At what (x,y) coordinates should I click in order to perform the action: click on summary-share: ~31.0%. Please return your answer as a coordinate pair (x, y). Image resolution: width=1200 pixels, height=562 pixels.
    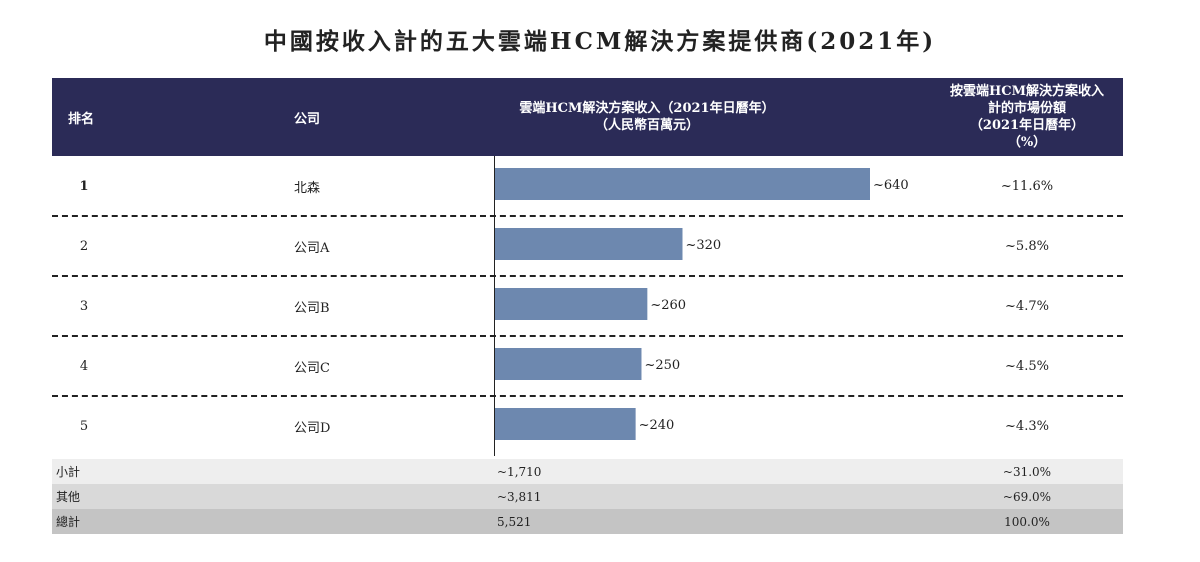
    Looking at the image, I should click on (1027, 471).